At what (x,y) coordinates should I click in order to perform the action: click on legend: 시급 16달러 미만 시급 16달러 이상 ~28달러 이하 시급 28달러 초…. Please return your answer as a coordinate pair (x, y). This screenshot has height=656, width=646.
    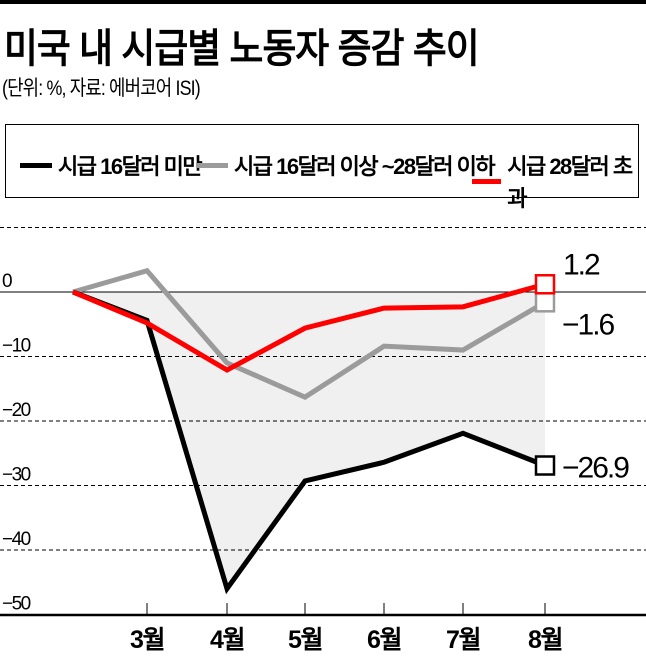
    Looking at the image, I should click on (322, 167).